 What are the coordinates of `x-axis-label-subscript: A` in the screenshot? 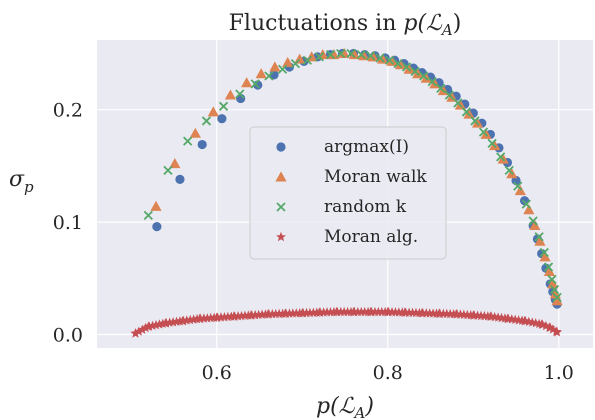 It's located at (359, 412).